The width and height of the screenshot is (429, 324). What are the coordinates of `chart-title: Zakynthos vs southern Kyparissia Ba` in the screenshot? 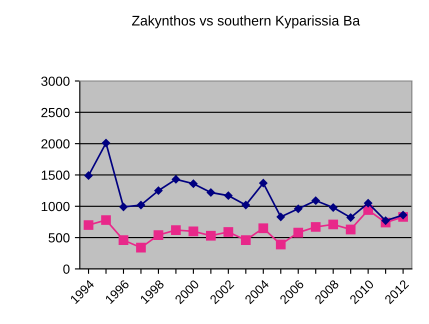 It's located at (246, 21).